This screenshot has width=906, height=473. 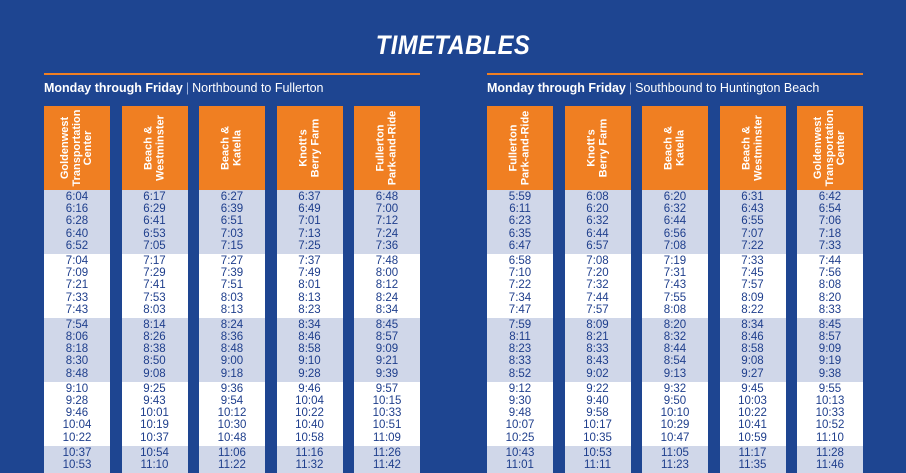 I want to click on departure-time: 9:10, so click(x=309, y=361).